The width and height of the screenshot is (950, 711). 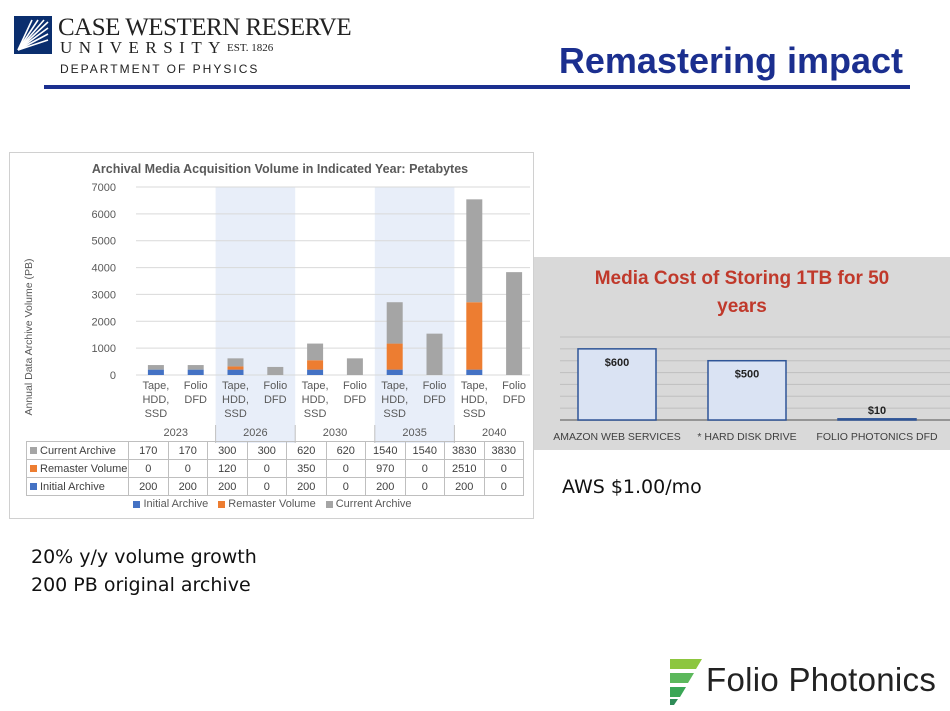 I want to click on cost-chart-title-line-2: years, so click(x=742, y=306).